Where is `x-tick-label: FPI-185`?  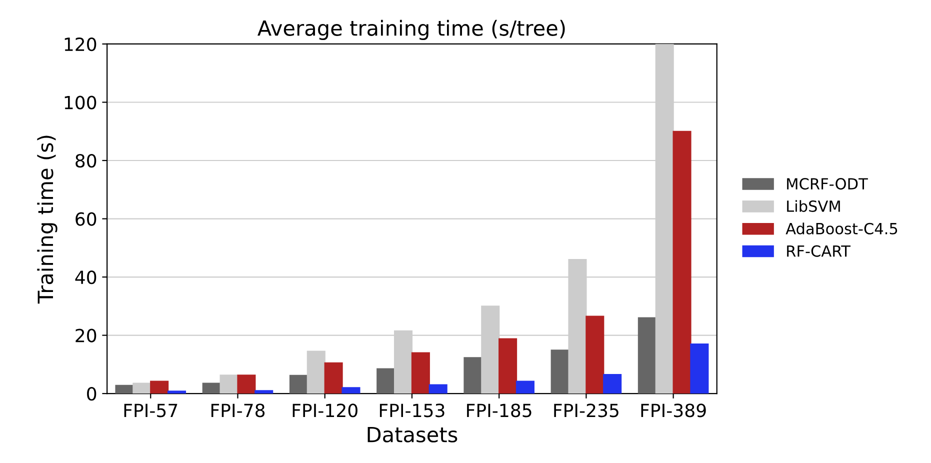 x-tick-label: FPI-185 is located at coordinates (499, 411).